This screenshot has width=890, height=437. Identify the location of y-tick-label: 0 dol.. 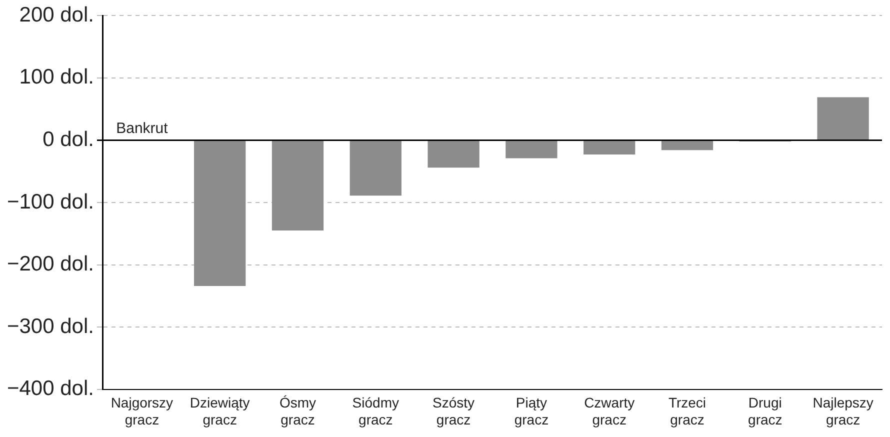
(68, 139).